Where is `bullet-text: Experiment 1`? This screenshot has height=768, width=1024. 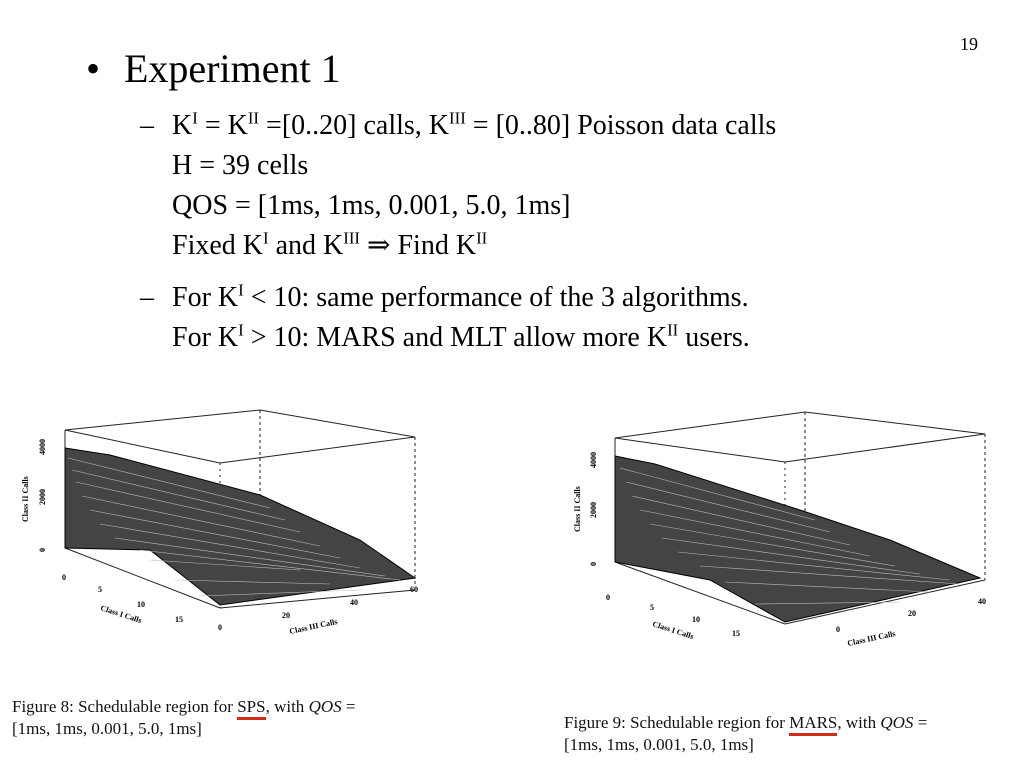
bullet-text: Experiment 1 is located at coordinates (232, 68).